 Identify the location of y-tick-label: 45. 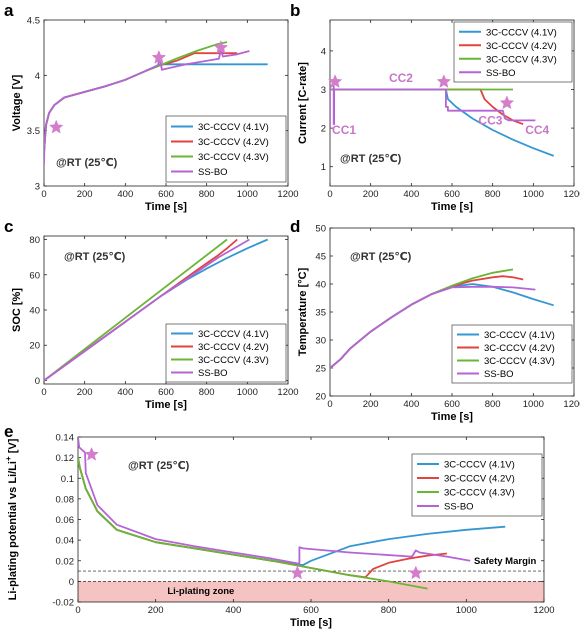
(320, 257).